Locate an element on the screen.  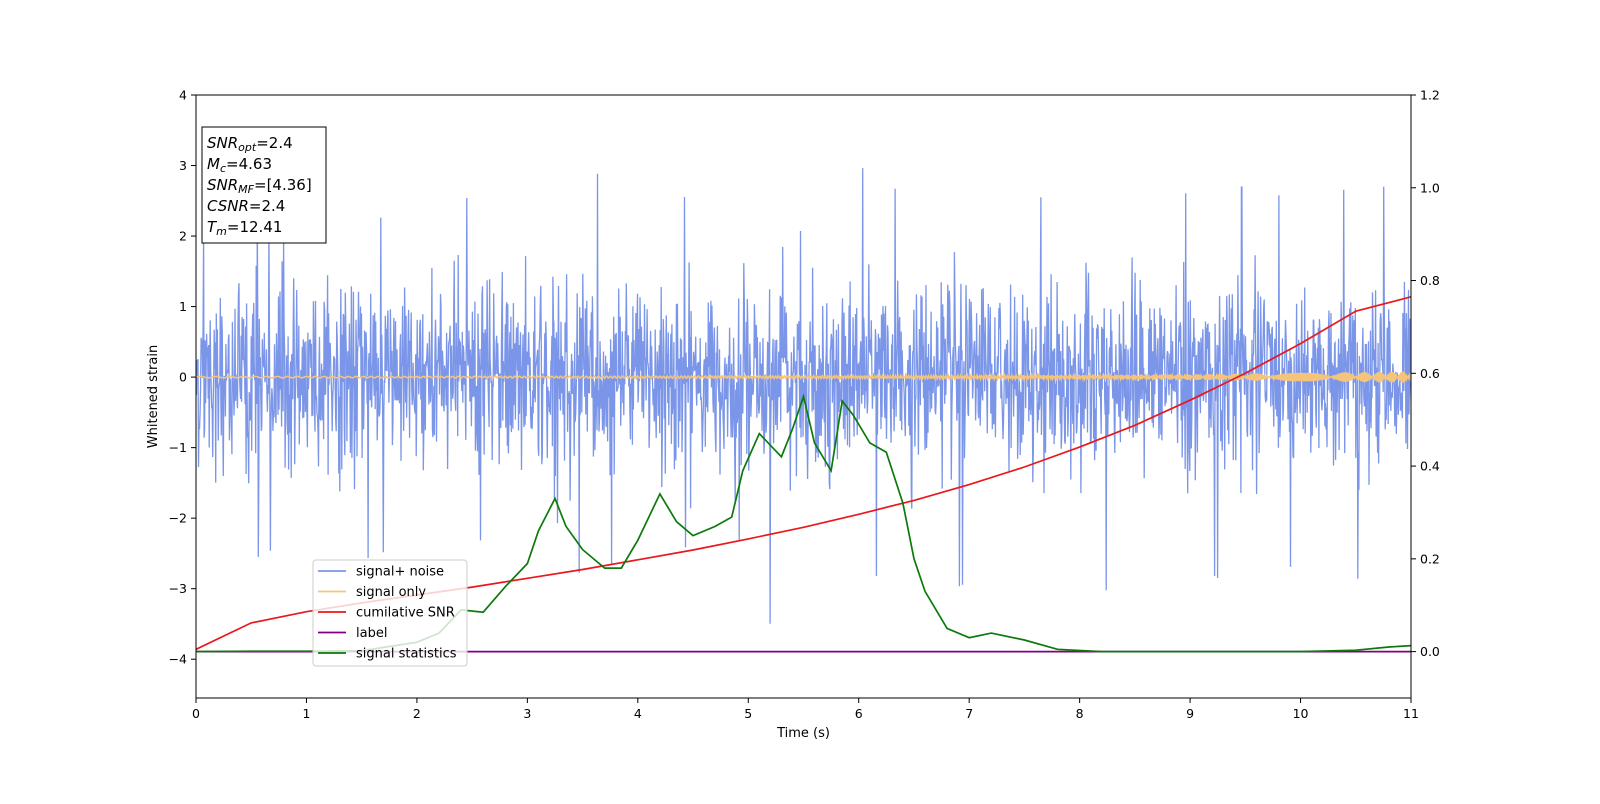
x-tick-label: 2 is located at coordinates (417, 713).